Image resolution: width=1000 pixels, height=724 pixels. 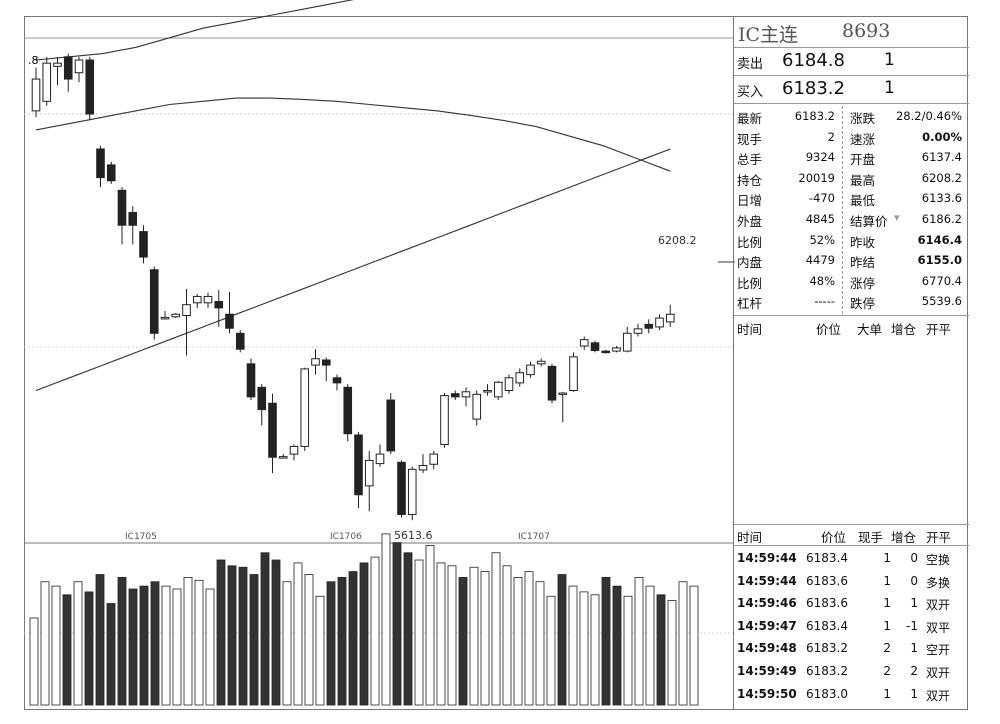 What do you see at coordinates (827, 625) in the screenshot?
I see `trade-price: 6183.4` at bounding box center [827, 625].